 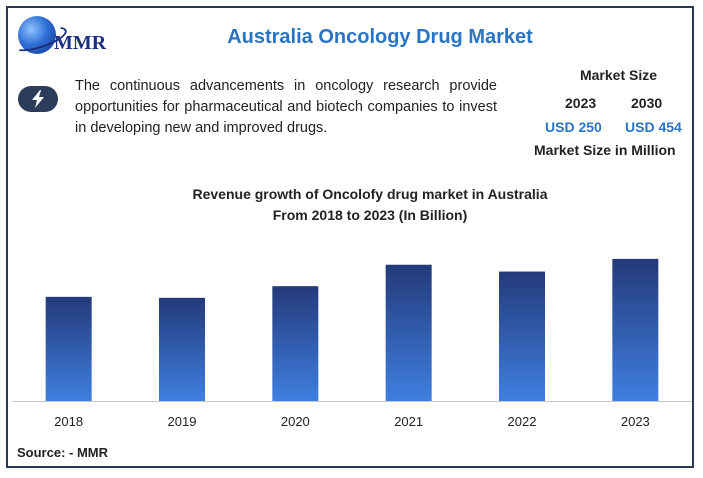 What do you see at coordinates (37, 35) in the screenshot?
I see `globe-icon` at bounding box center [37, 35].